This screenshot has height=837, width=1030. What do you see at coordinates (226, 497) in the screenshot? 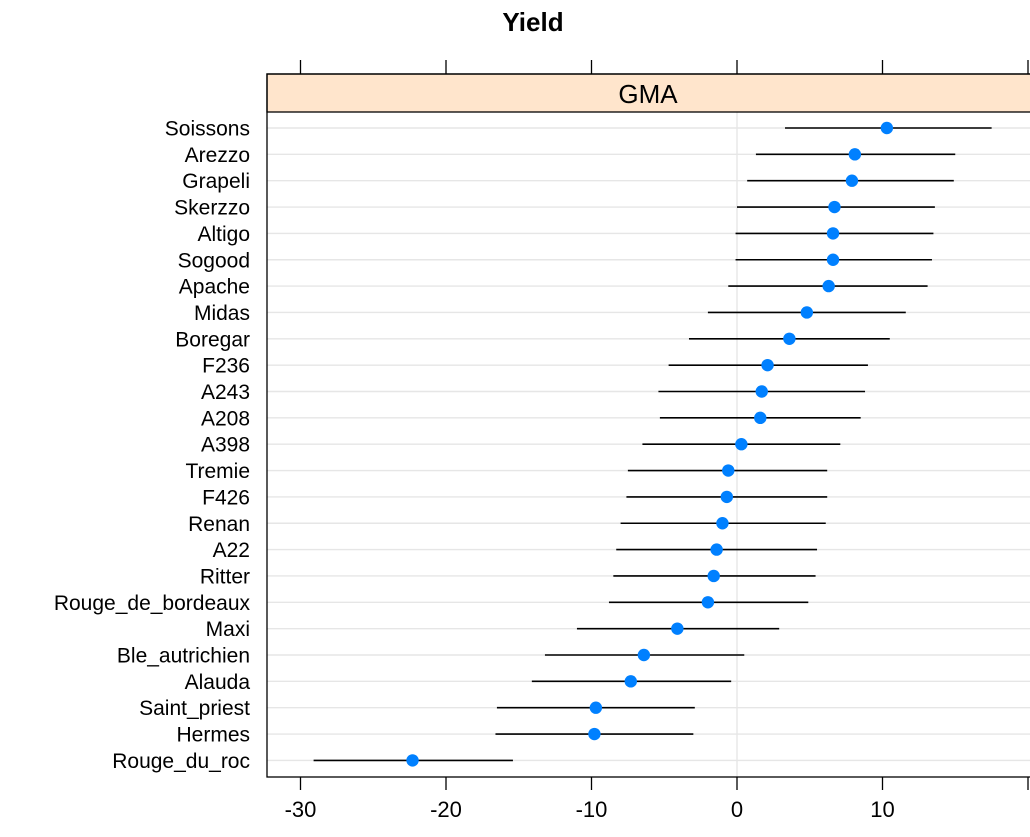
I see `category-label: F426` at bounding box center [226, 497].